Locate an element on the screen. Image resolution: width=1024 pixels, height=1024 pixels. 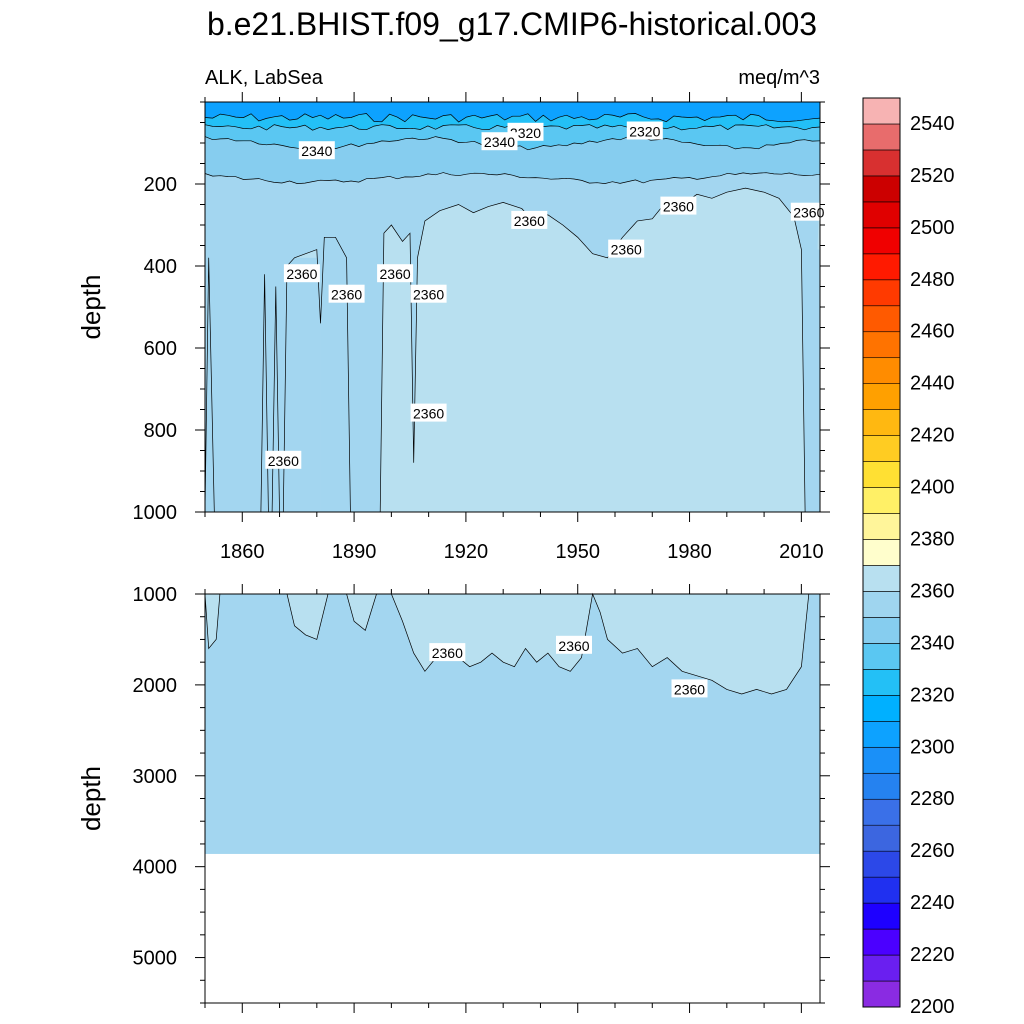
colorbar-tick-label: 2480 is located at coordinates (932, 280).